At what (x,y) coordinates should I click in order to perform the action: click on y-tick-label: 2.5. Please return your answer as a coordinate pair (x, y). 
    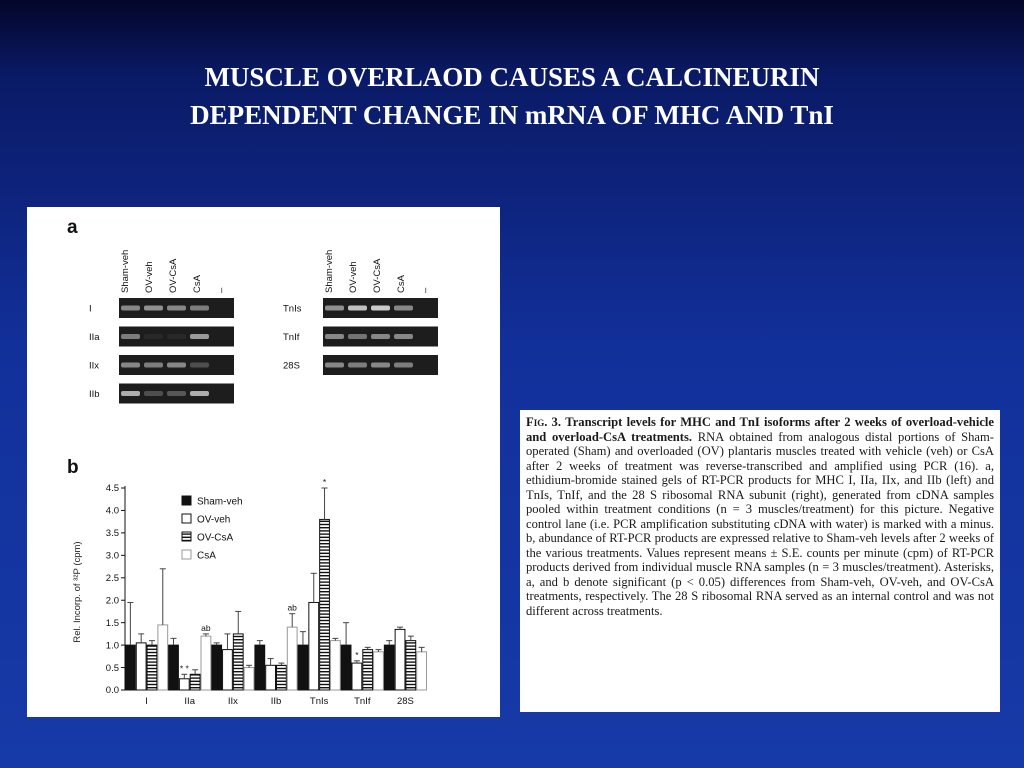
    Looking at the image, I should click on (112, 578).